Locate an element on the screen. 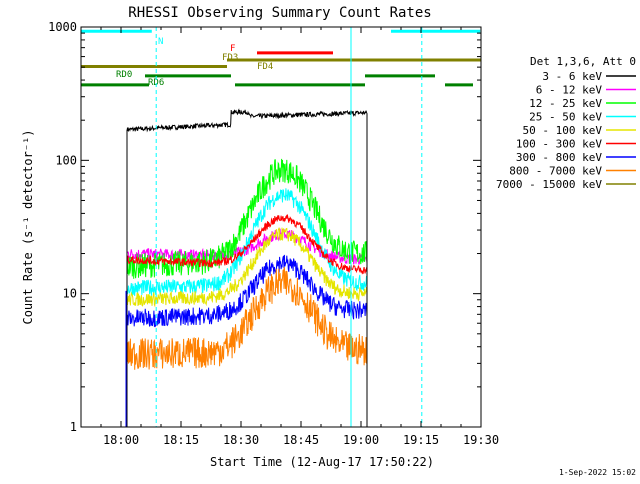 The height and width of the screenshot is (484, 640). legend-label-0: 3 - 6 keV is located at coordinates (572, 76).